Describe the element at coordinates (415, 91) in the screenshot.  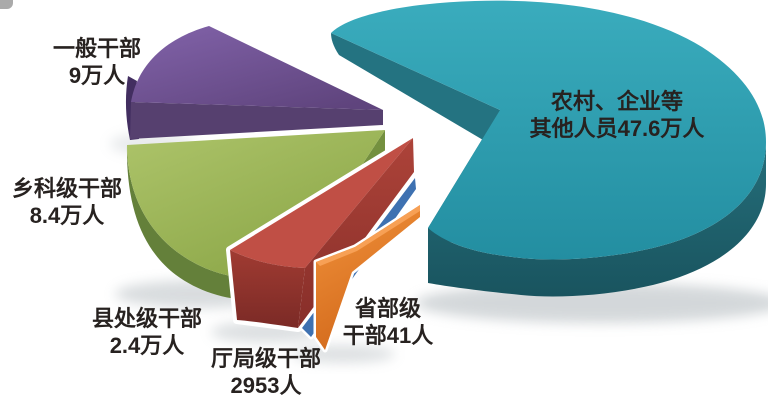
I see `slice-other-cut-face-upper` at that location.